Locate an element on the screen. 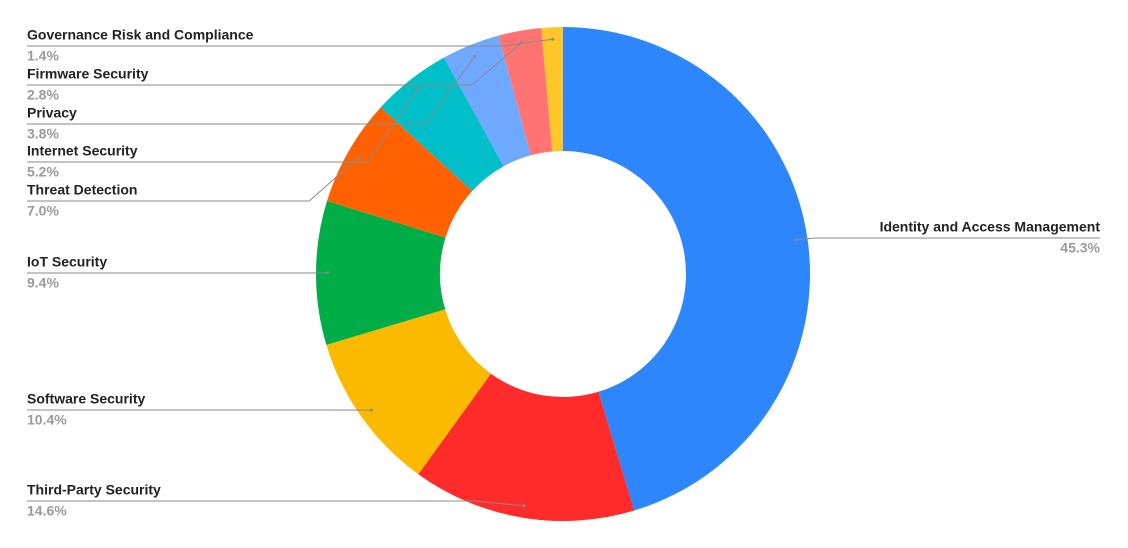 This screenshot has height=548, width=1128. slice-label: Governance Risk and Compliance is located at coordinates (140, 35).